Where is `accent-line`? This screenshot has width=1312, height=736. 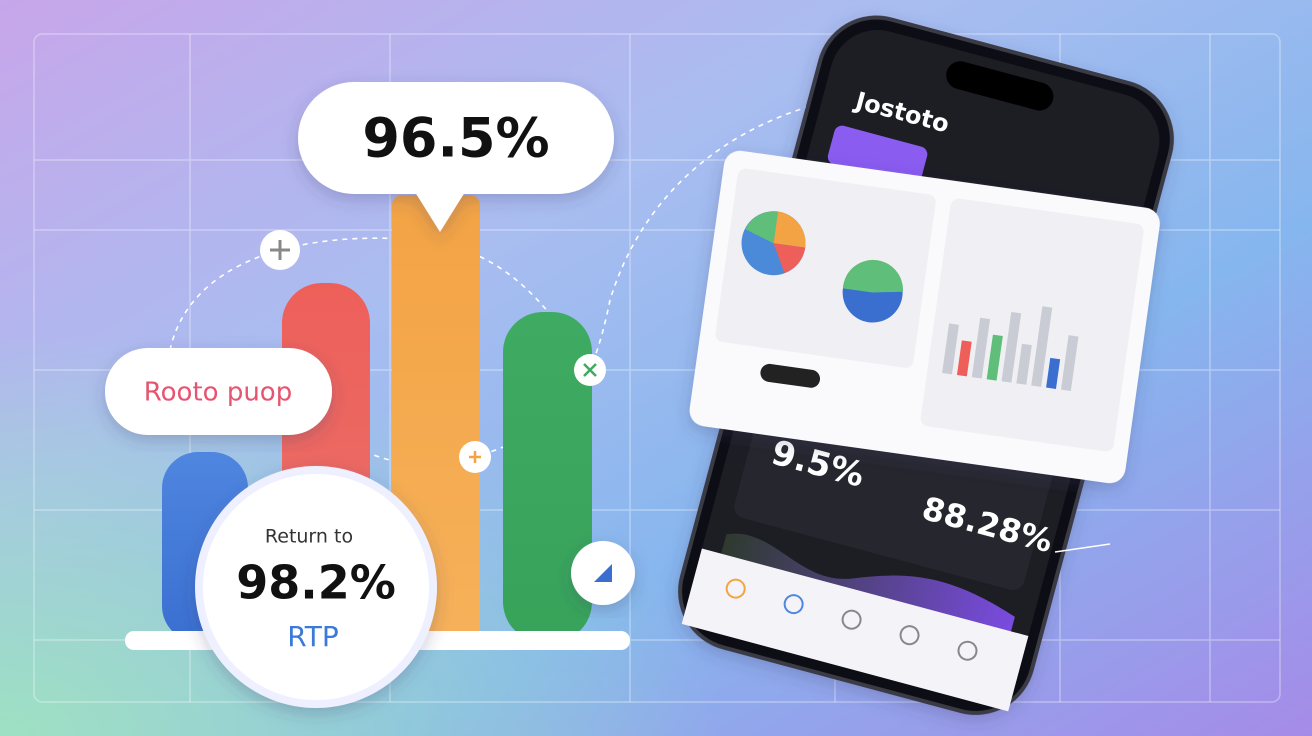 accent-line is located at coordinates (1082, 548).